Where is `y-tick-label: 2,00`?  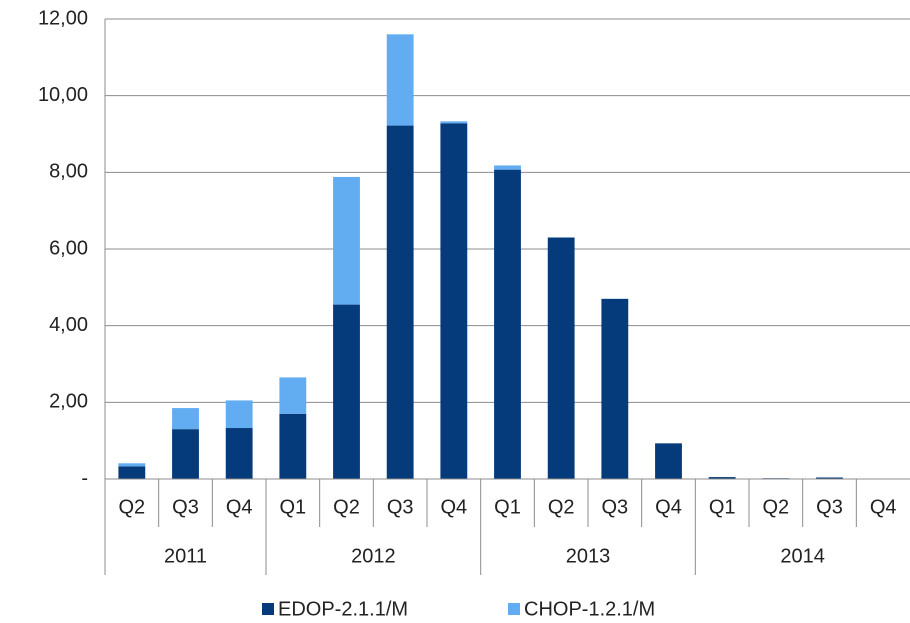 y-tick-label: 2,00 is located at coordinates (68, 402).